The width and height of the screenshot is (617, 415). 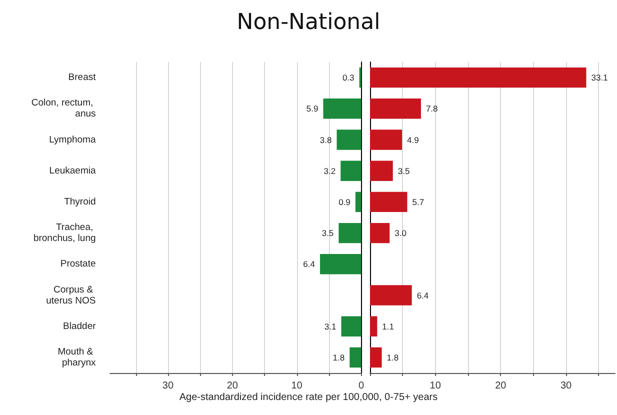 I want to click on data-label: 0.9, so click(x=344, y=201).